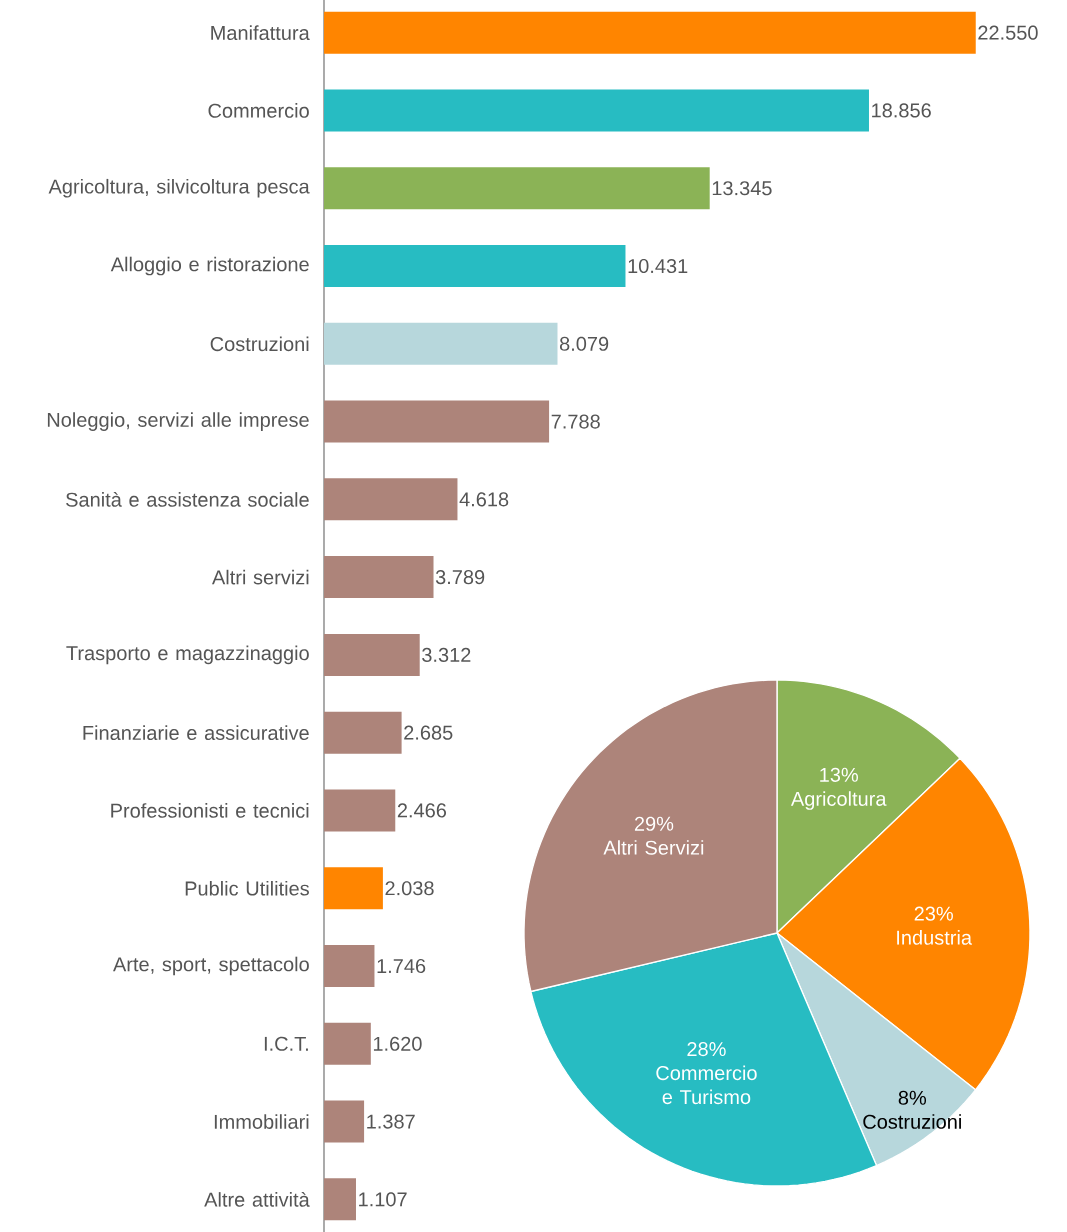 This screenshot has height=1232, width=1067. What do you see at coordinates (839, 774) in the screenshot?
I see `data-label: 13%` at bounding box center [839, 774].